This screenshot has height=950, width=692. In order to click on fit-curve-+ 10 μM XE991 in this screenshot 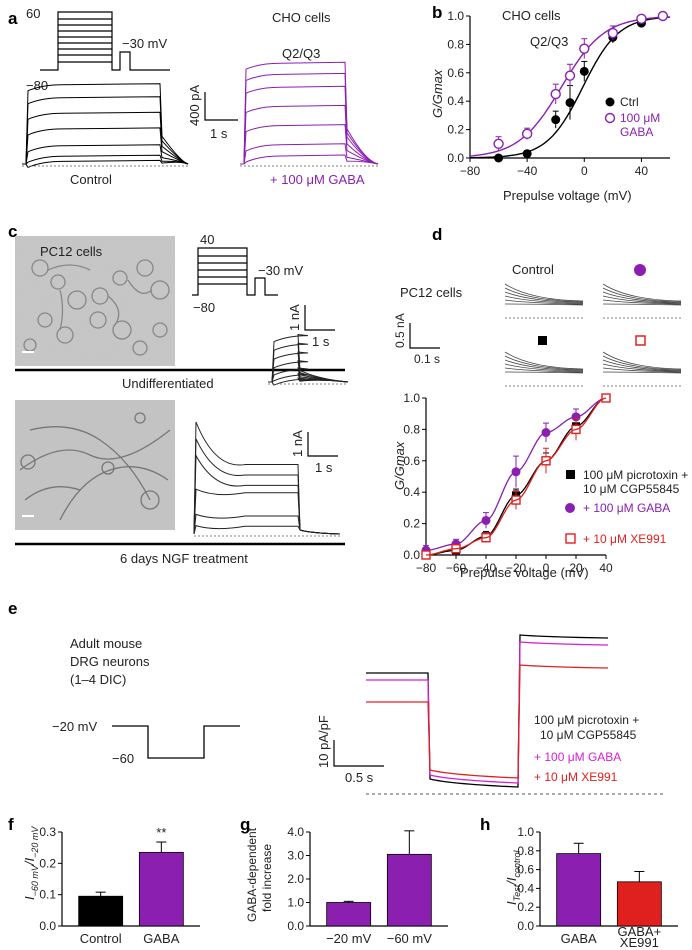, I will do `click(516, 476)`.